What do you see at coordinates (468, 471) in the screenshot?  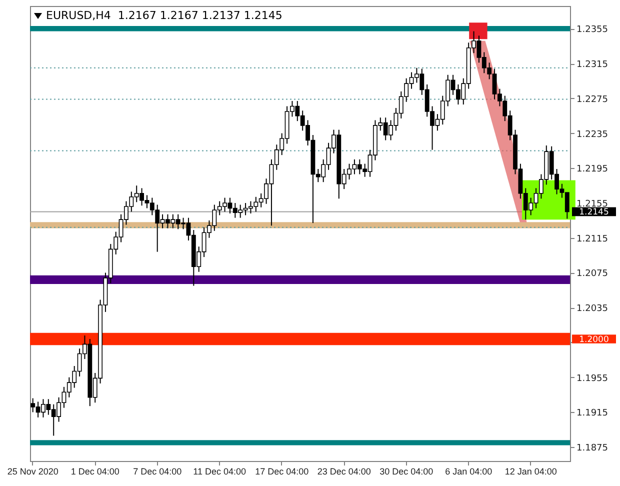 I see `x-tick-label: 6 Jan 04:00` at bounding box center [468, 471].